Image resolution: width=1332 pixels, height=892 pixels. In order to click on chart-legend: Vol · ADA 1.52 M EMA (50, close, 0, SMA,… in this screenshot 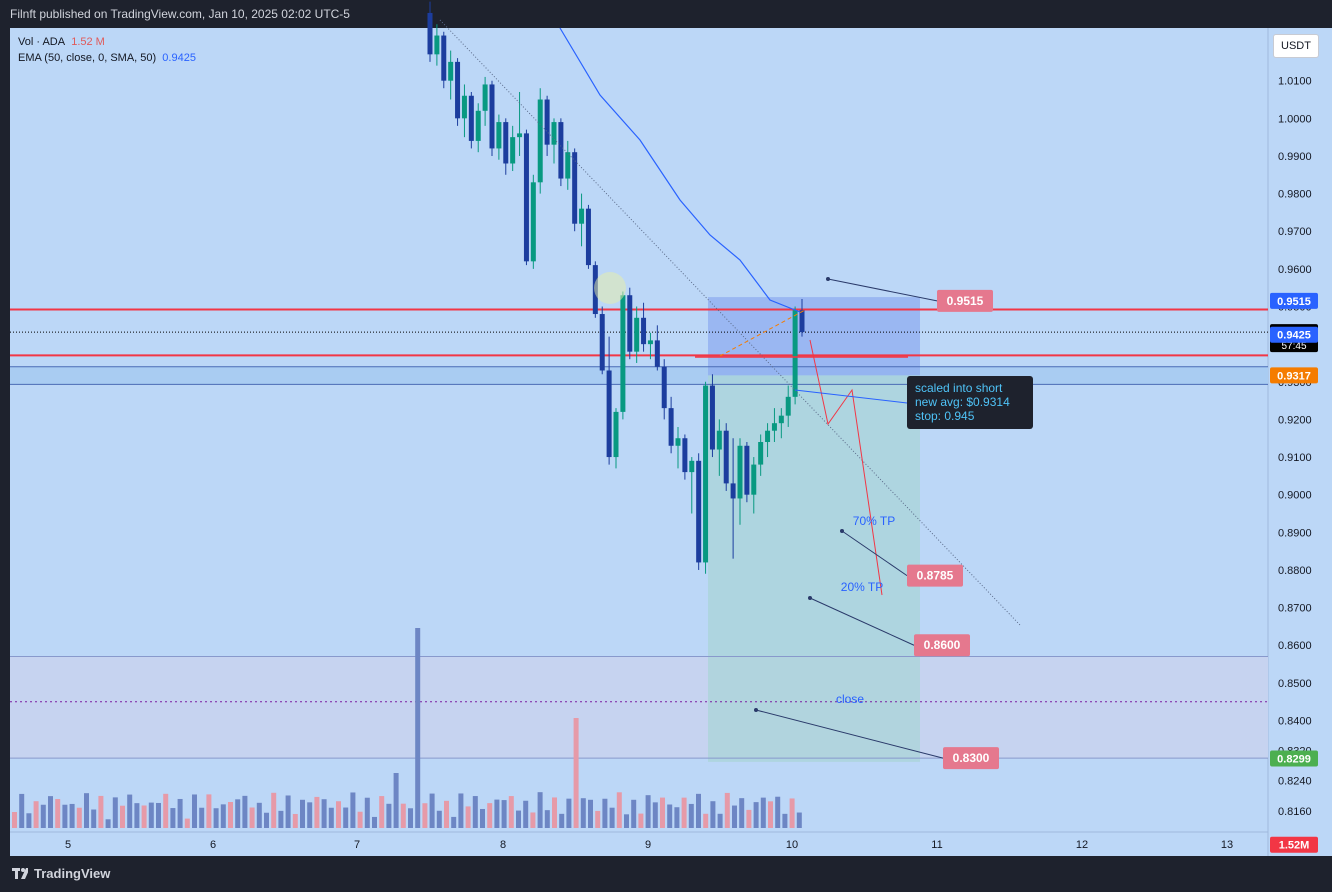, I will do `click(107, 50)`.